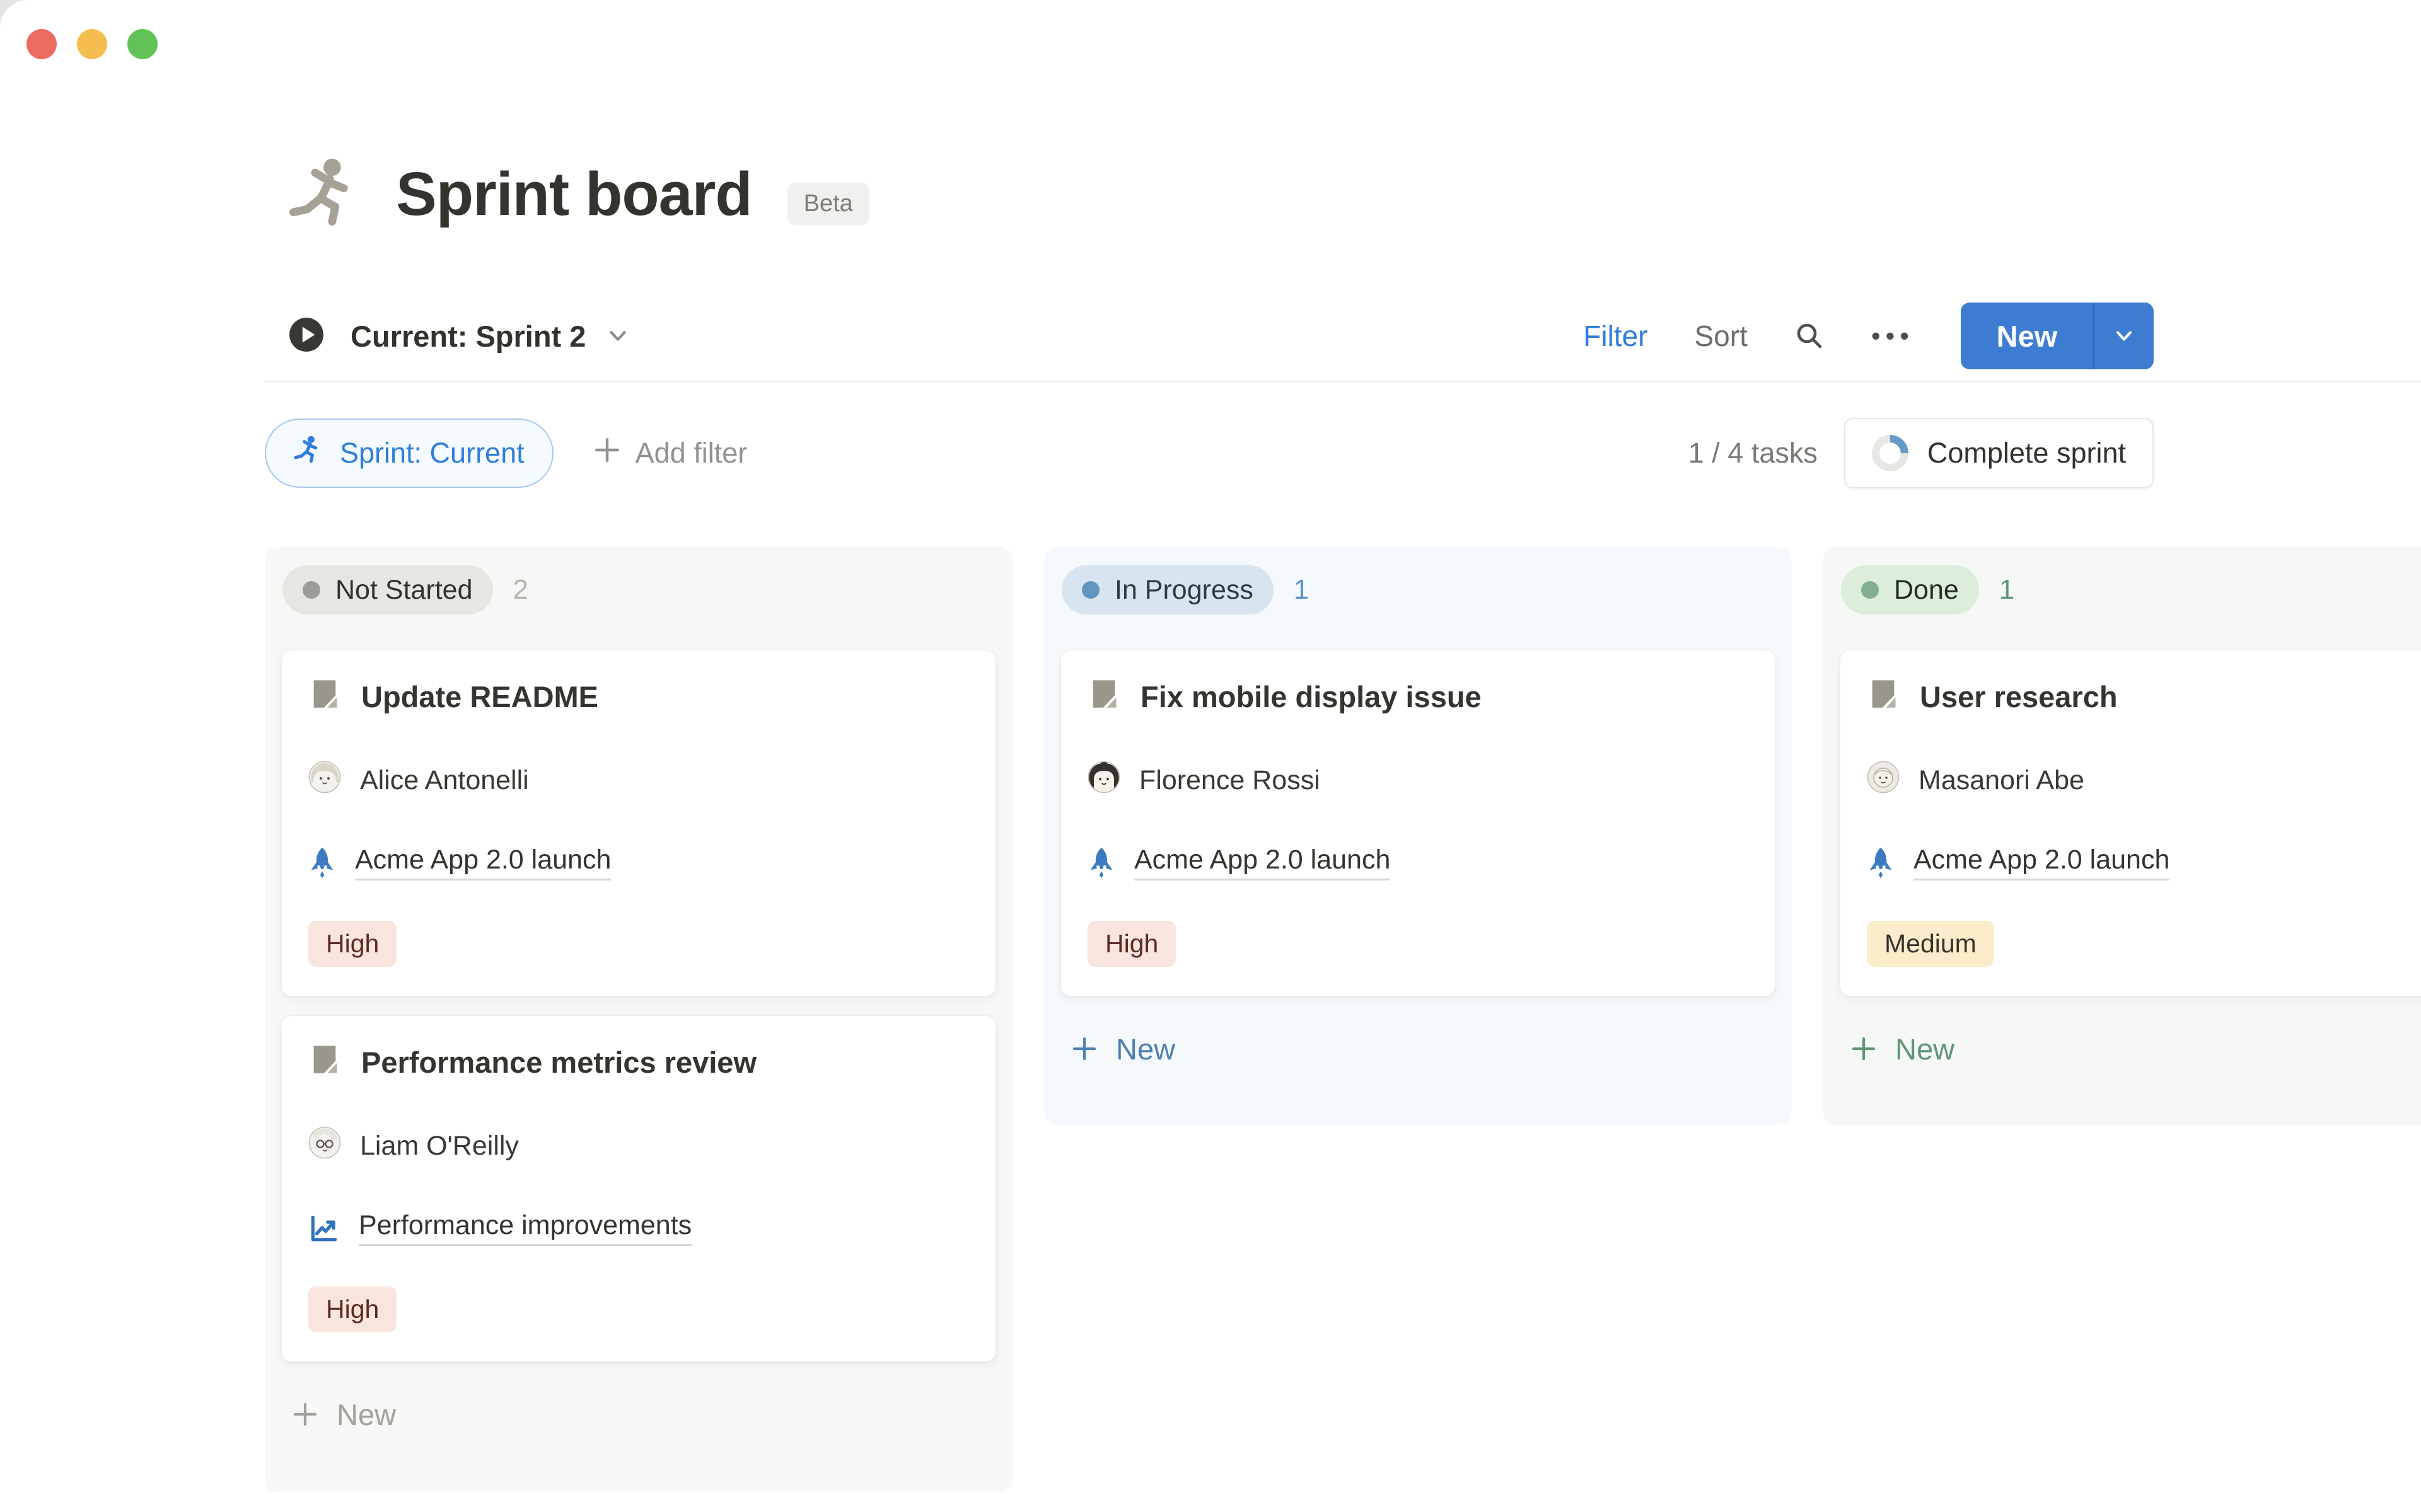 The height and width of the screenshot is (1512, 2421). Describe the element at coordinates (1221, 336) in the screenshot. I see `view-toolbar: Current: Sprint 2 Filter Sort ••• New` at that location.